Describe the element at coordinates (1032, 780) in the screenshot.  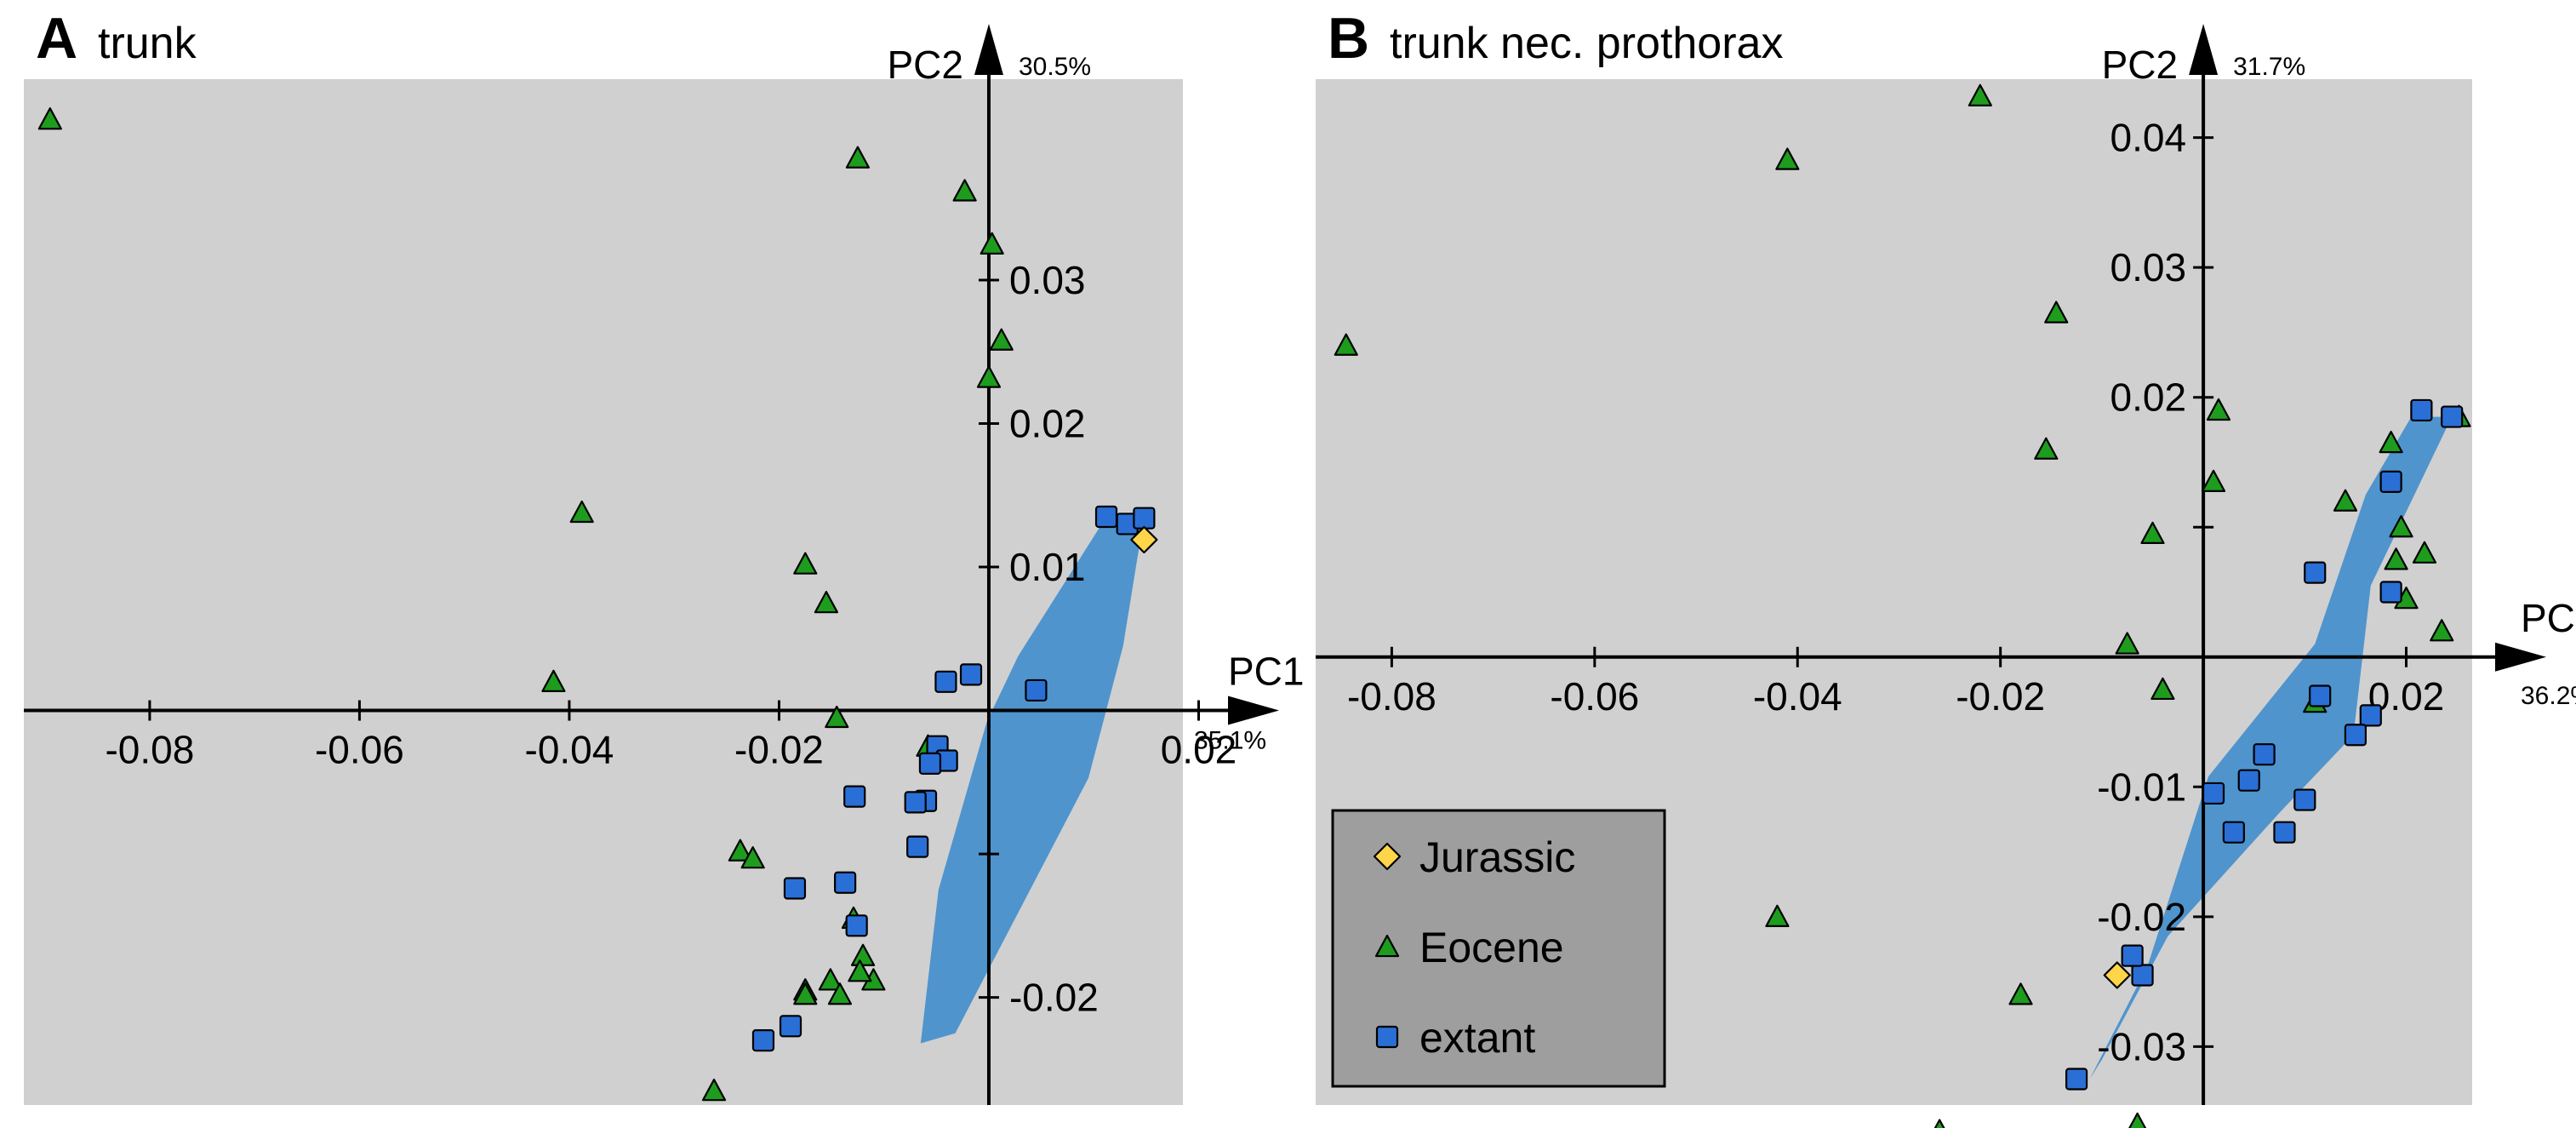
I see `extant-hull` at that location.